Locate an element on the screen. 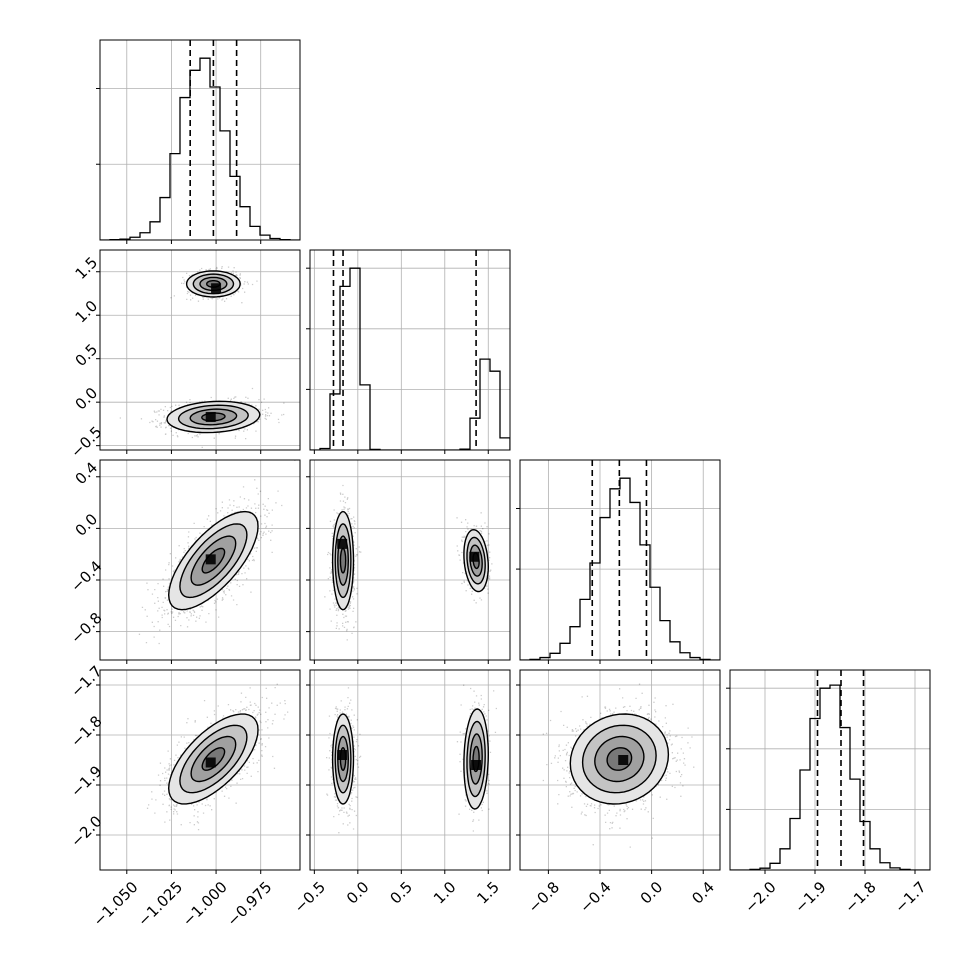 The height and width of the screenshot is (970, 970). x-tick-label: −0.5 is located at coordinates (310, 897).